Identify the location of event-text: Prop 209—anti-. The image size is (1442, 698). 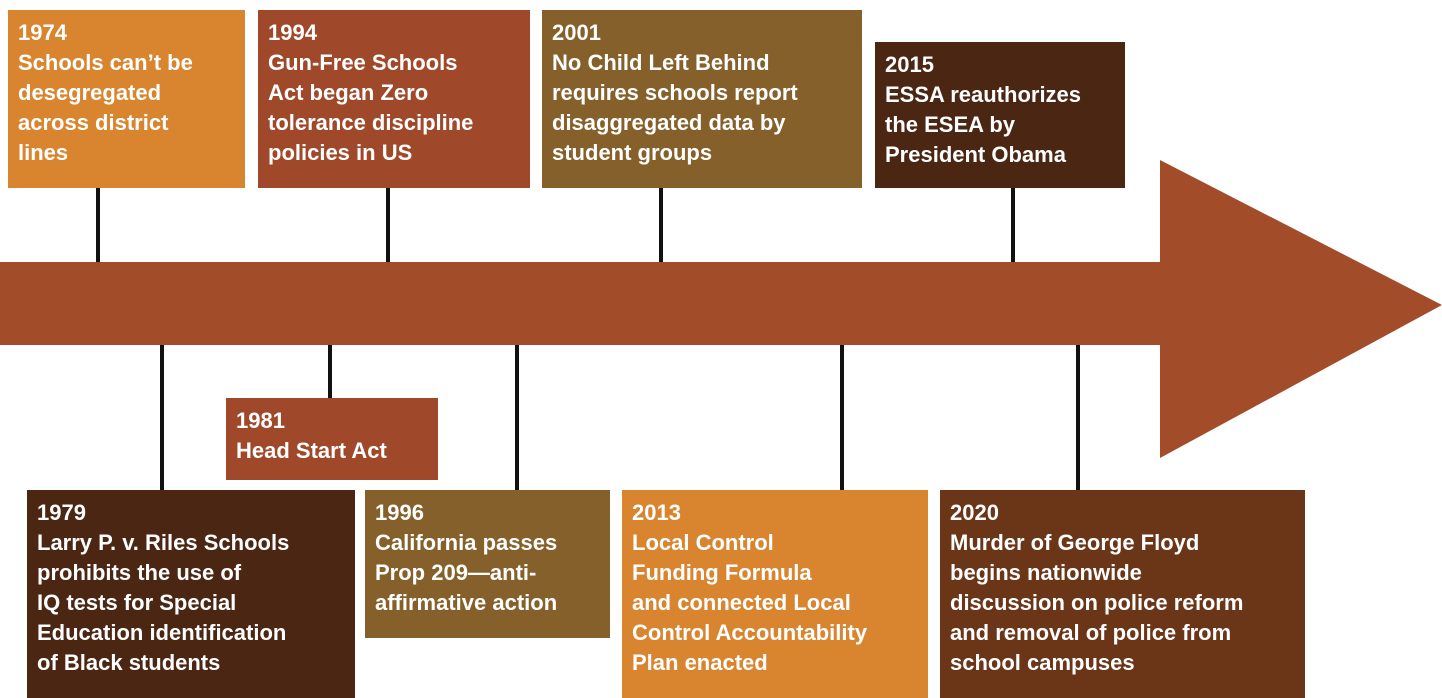
(456, 572).